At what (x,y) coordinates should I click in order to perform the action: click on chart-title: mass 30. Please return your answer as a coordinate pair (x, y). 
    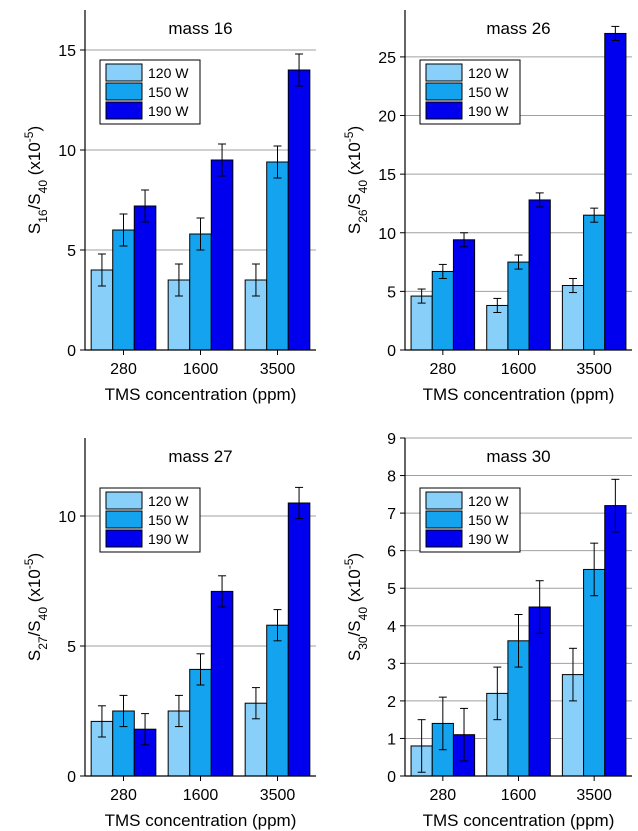
    Looking at the image, I should click on (518, 456).